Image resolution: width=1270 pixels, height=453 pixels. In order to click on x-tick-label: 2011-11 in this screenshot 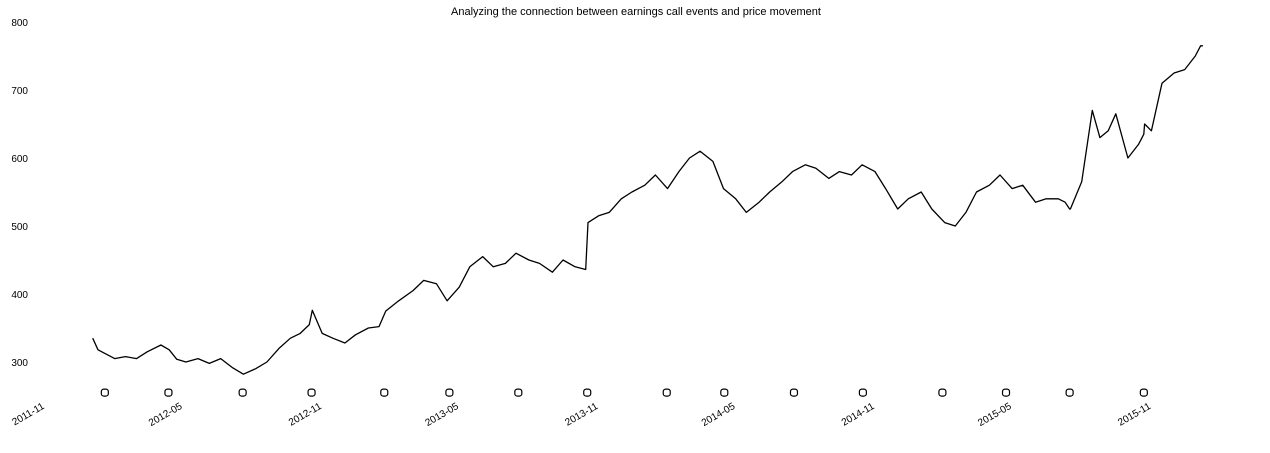, I will do `click(28, 414)`.